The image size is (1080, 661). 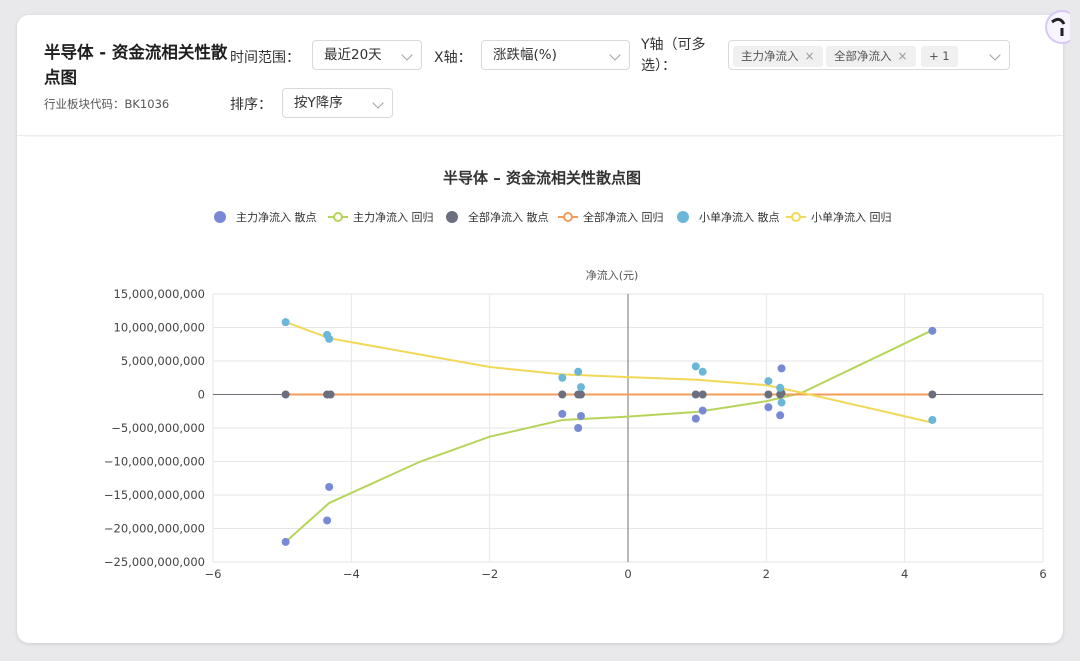 What do you see at coordinates (159, 294) in the screenshot?
I see `y-tick-label: 15,000,000,000` at bounding box center [159, 294].